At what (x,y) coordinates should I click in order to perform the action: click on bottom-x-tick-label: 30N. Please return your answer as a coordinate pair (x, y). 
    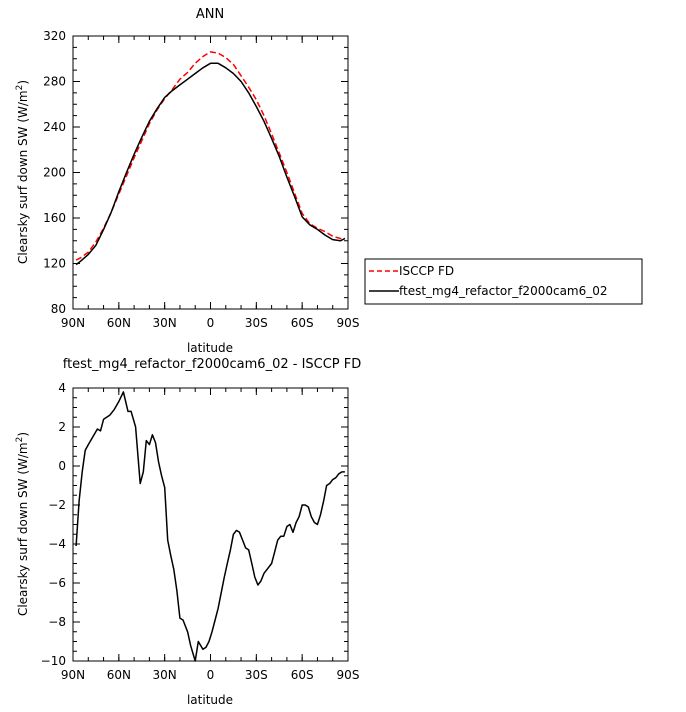
    Looking at the image, I should click on (165, 675).